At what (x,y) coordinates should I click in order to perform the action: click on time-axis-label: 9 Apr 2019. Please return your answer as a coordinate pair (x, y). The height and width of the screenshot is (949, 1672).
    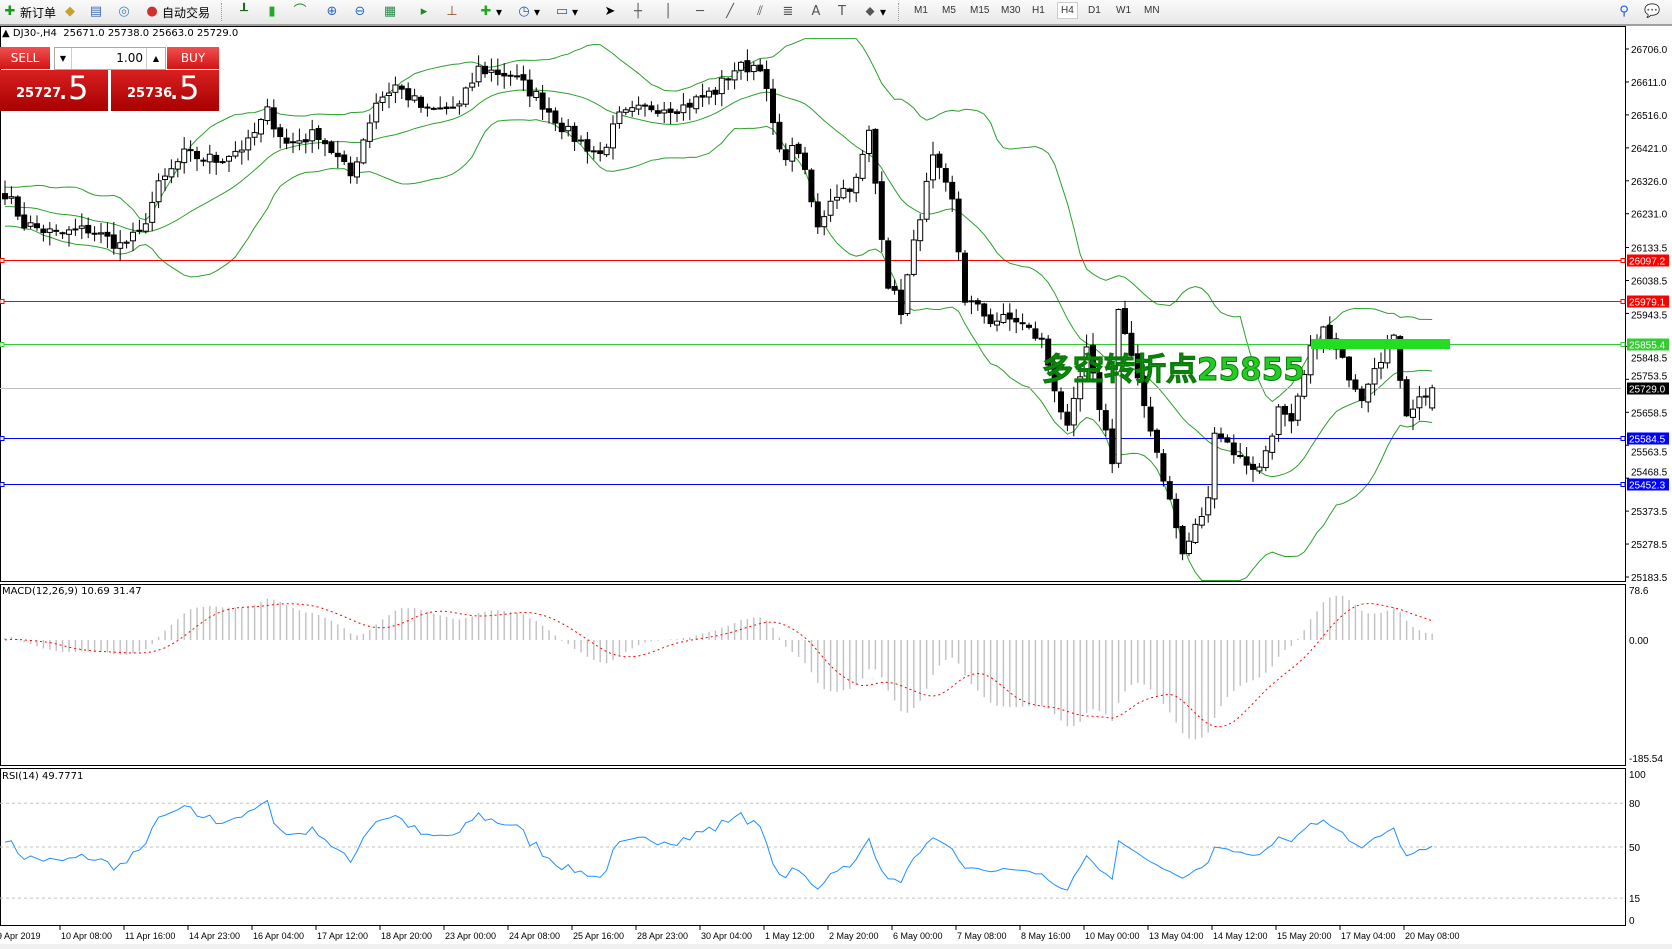
    Looking at the image, I should click on (20, 936).